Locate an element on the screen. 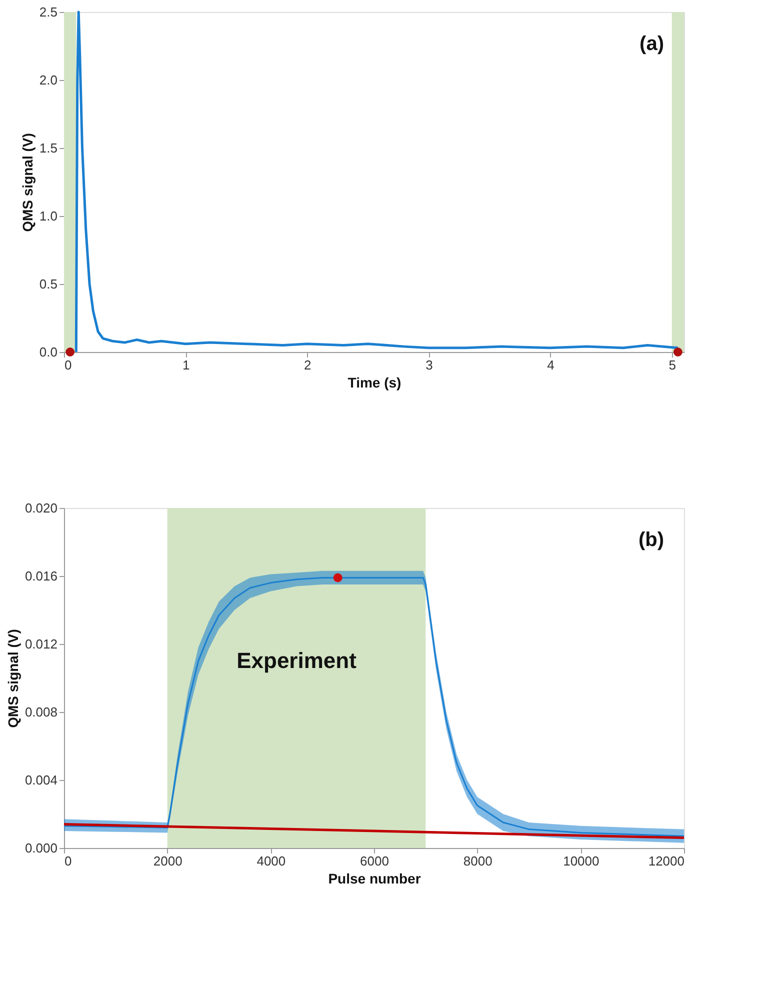 The width and height of the screenshot is (784, 996). text: (b) is located at coordinates (651, 540).